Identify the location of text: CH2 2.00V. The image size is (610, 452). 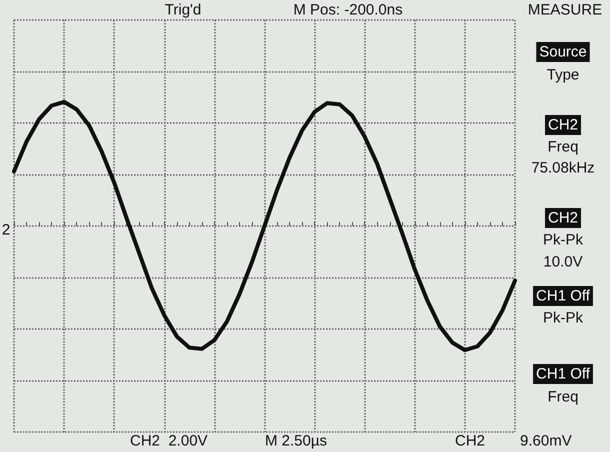
(169, 441).